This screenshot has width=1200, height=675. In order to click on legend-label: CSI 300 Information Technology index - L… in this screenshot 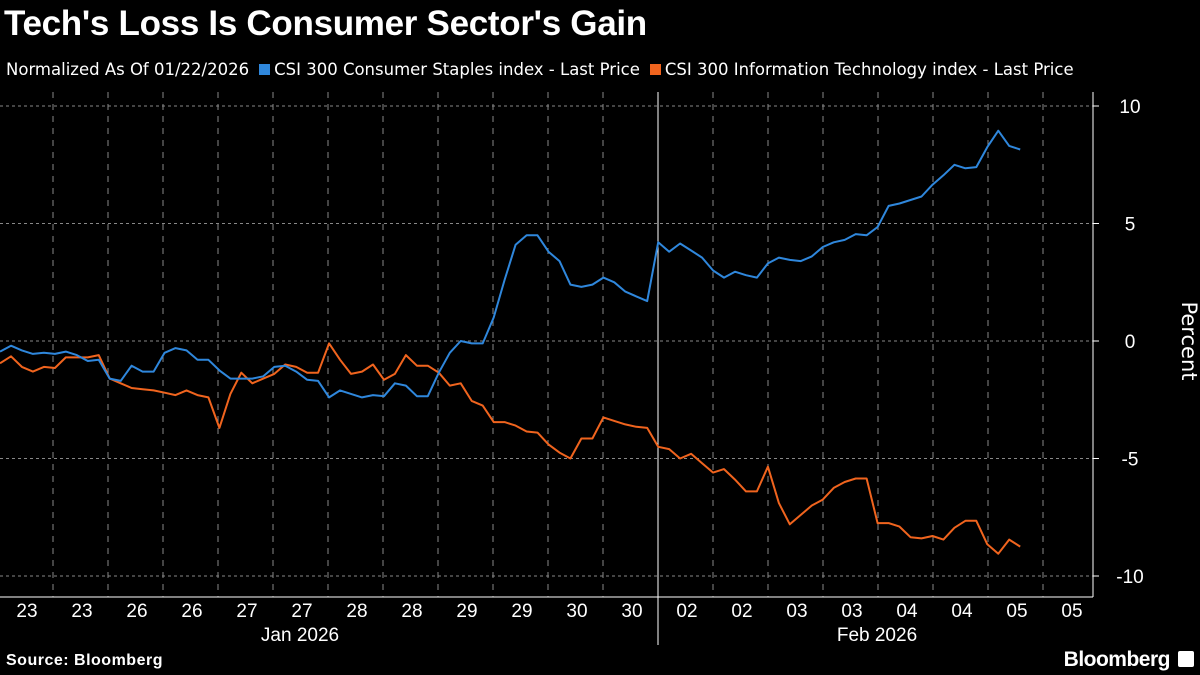, I will do `click(869, 69)`.